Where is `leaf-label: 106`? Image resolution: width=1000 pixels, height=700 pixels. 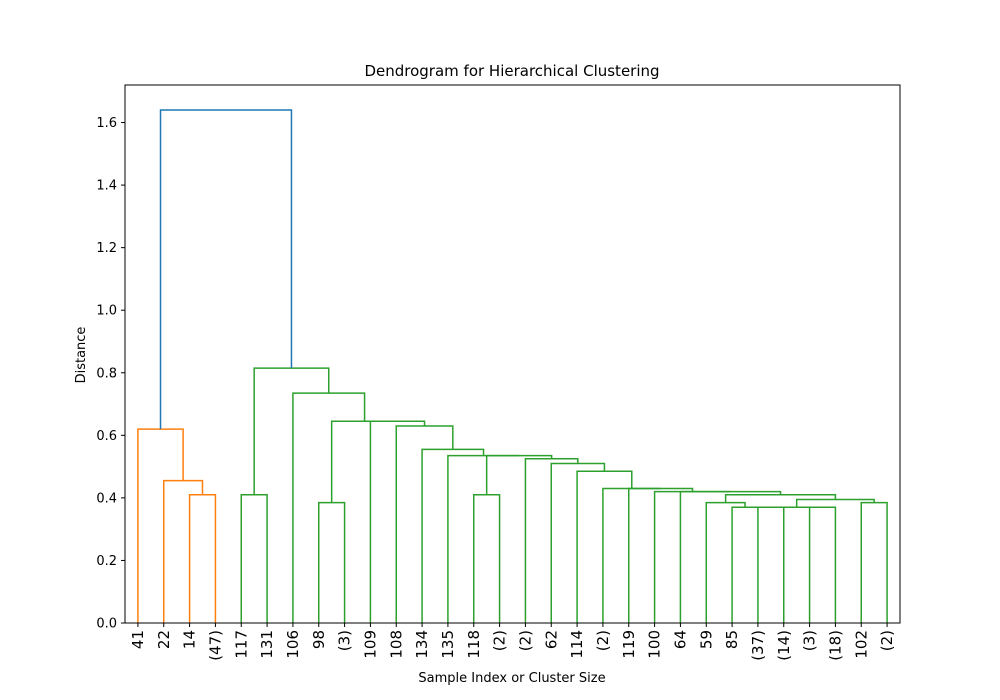
leaf-label: 106 is located at coordinates (293, 644).